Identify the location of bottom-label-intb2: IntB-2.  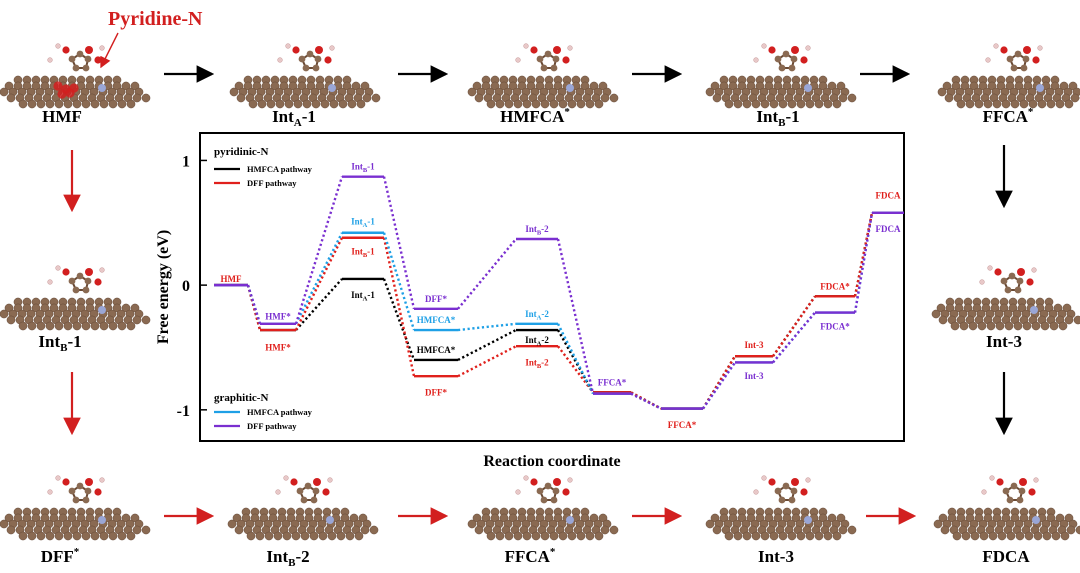
(287, 558).